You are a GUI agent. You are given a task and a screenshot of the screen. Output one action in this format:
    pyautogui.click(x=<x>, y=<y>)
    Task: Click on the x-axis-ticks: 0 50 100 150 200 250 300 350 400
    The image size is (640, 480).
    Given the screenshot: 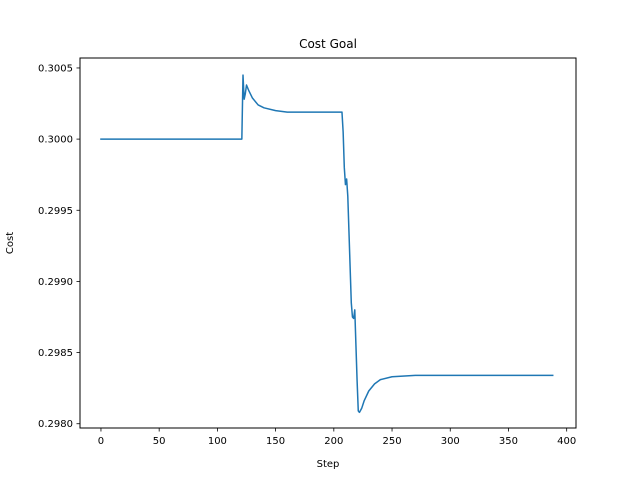 What is the action you would take?
    pyautogui.click(x=337, y=437)
    